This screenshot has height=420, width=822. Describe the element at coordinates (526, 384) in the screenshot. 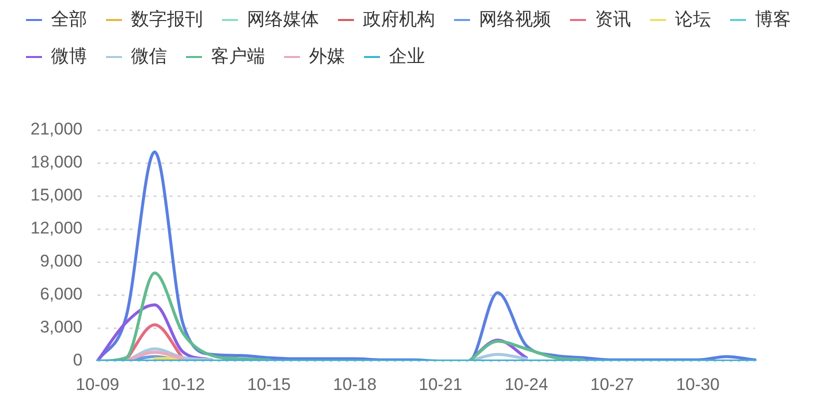

I see `x-tick-label: 10-24` at that location.